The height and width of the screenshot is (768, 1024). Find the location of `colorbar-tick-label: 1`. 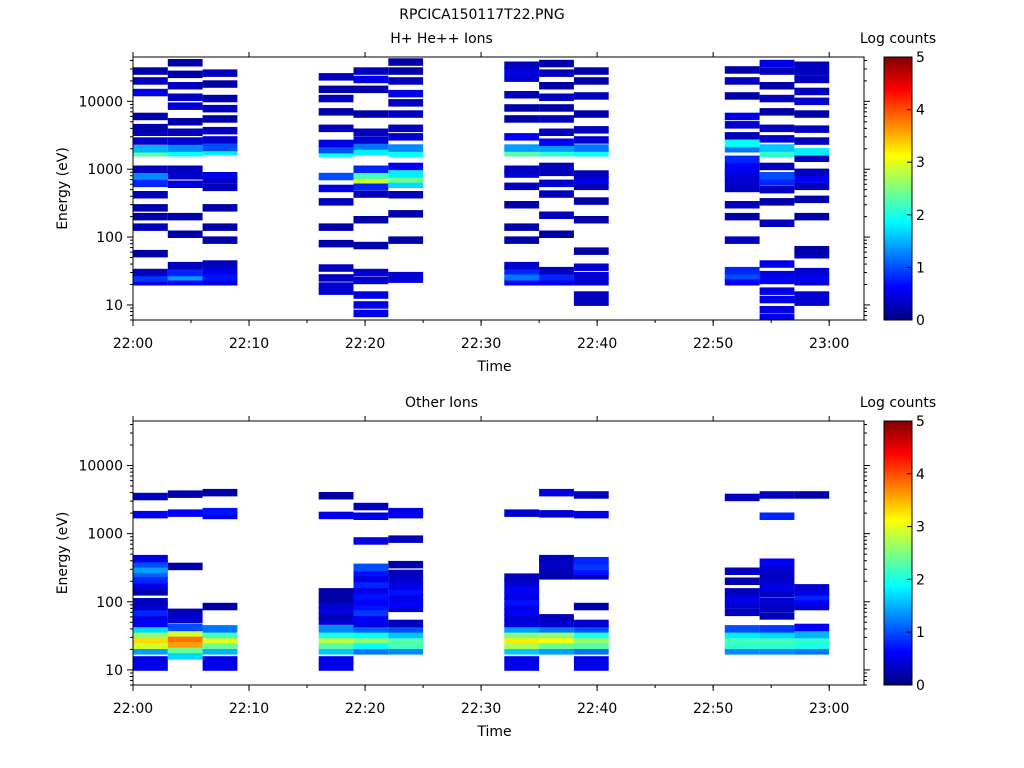

colorbar-tick-label: 1 is located at coordinates (920, 633).